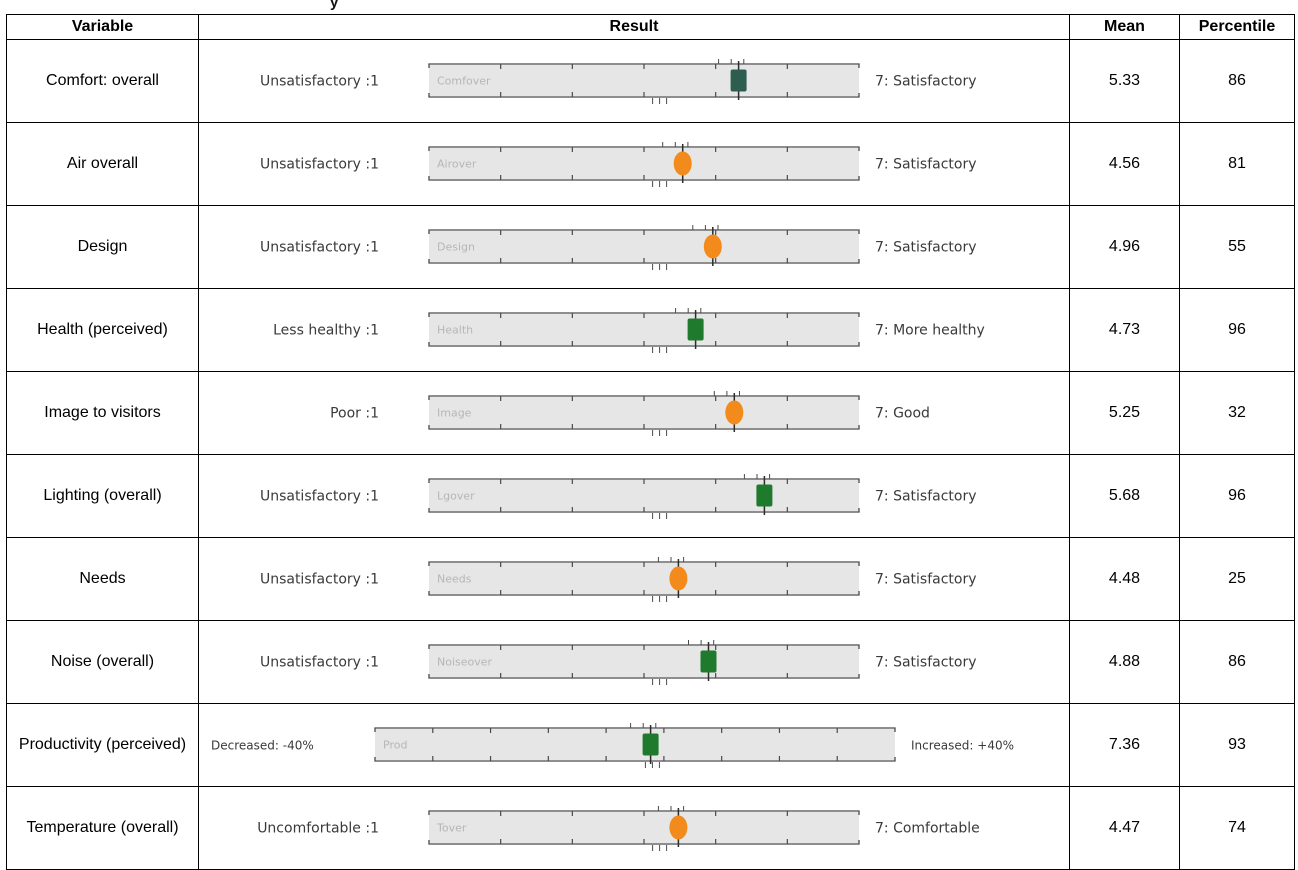 The image size is (1298, 870). I want to click on scale-left-label: Poor :1, so click(354, 414).